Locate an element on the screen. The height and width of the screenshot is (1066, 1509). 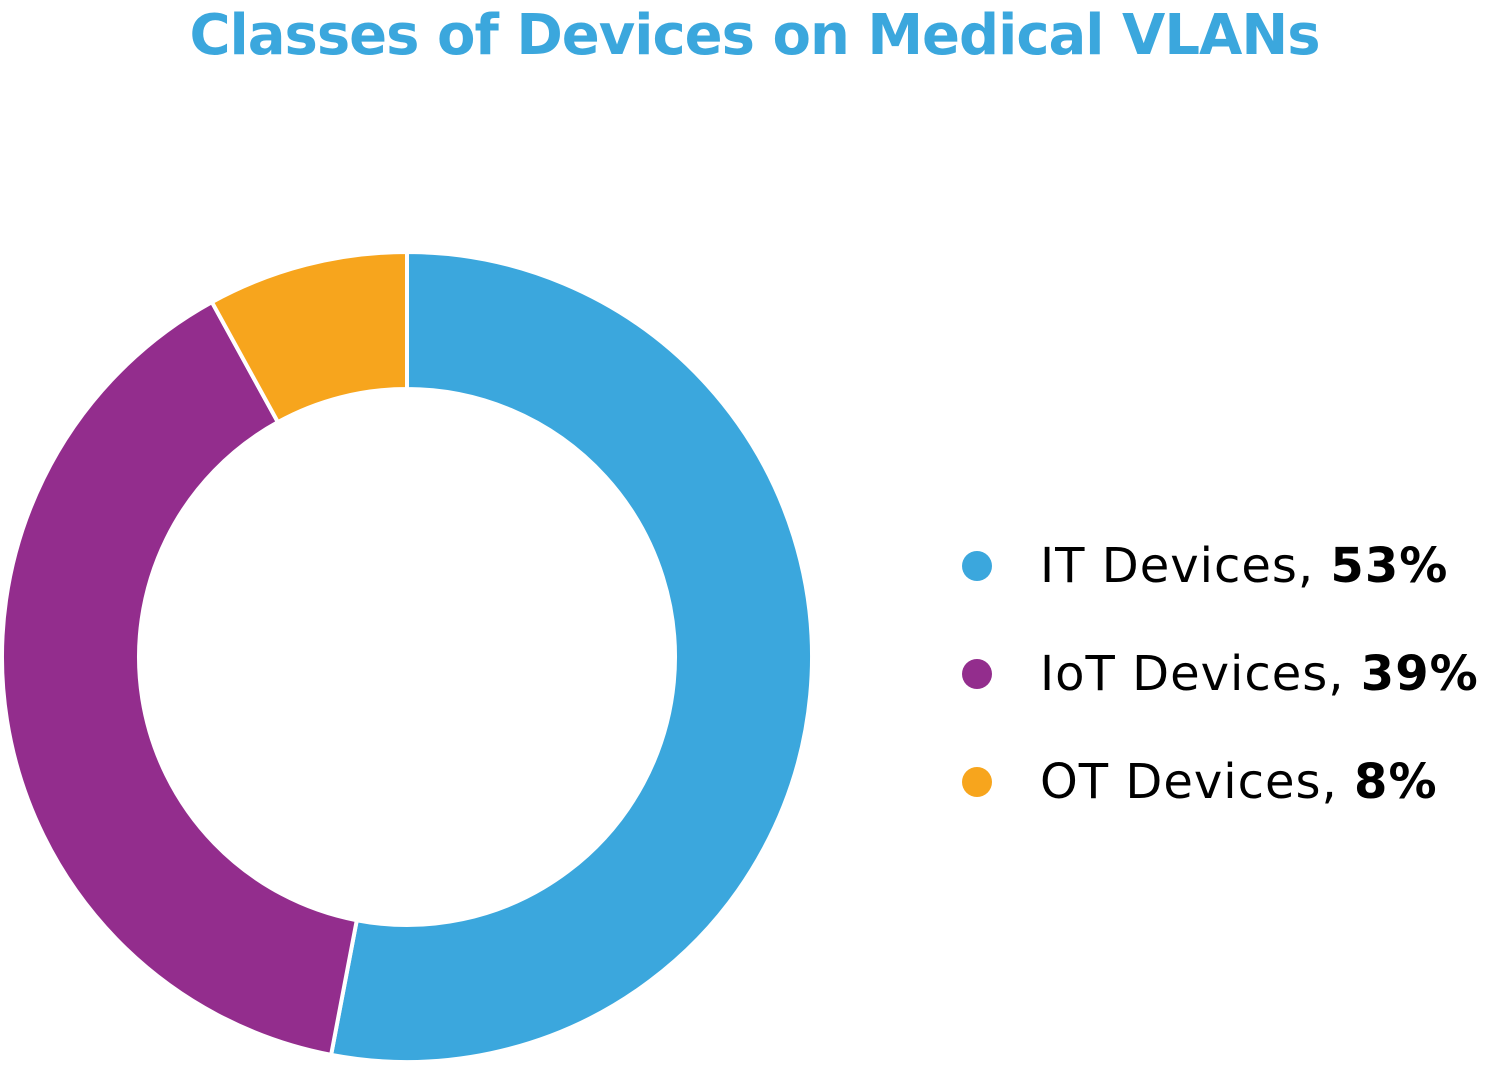
legend-swatch-it-devices is located at coordinates (977, 566).